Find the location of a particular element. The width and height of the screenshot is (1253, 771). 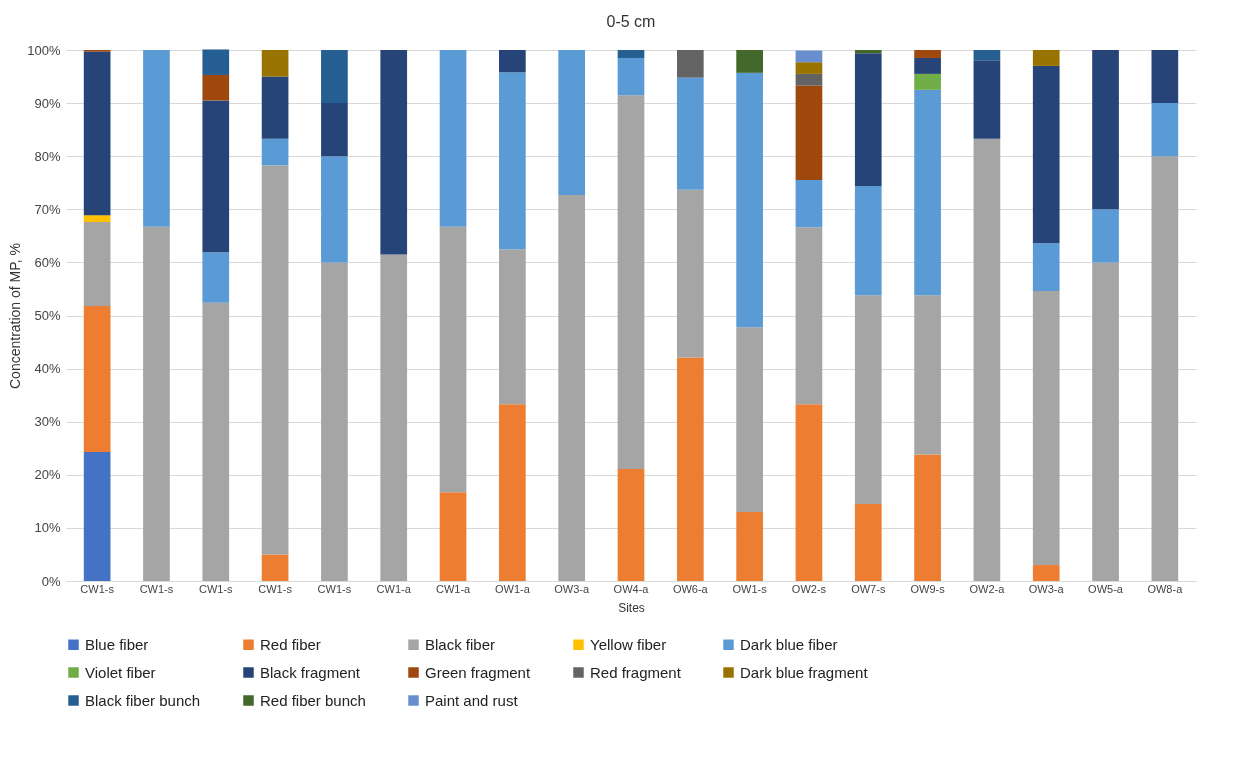

x-tick-label: OW6-a is located at coordinates (690, 588).